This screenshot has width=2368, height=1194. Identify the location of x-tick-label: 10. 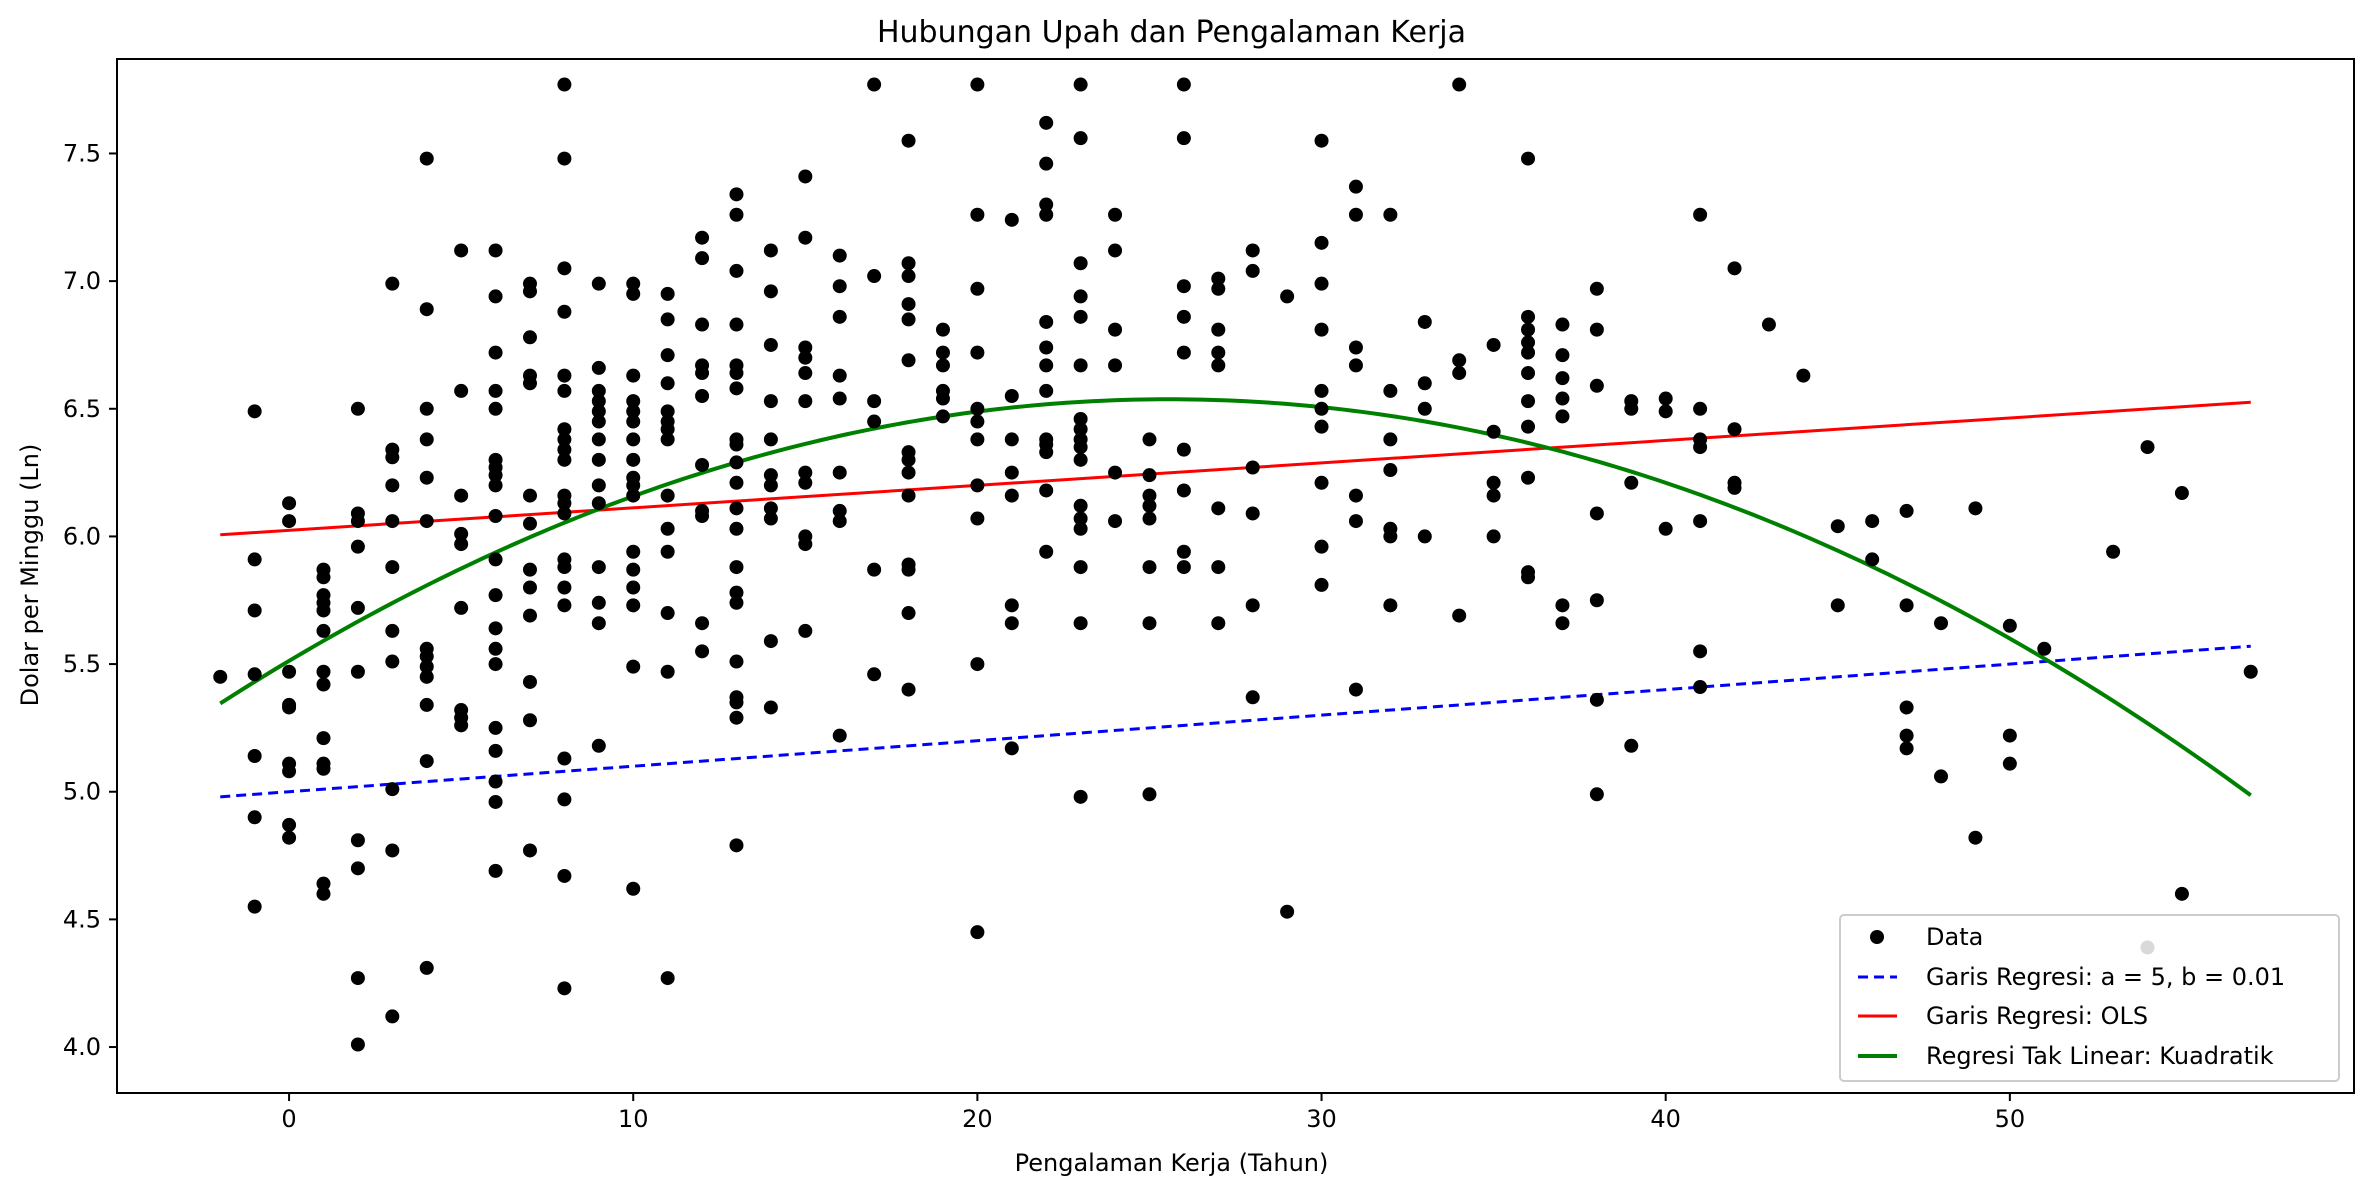
(633, 1119).